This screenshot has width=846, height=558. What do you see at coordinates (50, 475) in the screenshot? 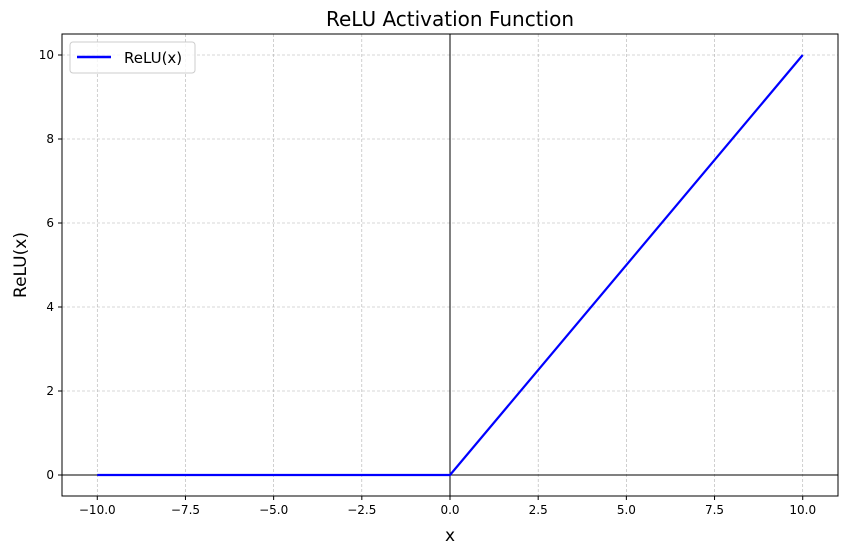
I see `y-tick-label: 0` at bounding box center [50, 475].